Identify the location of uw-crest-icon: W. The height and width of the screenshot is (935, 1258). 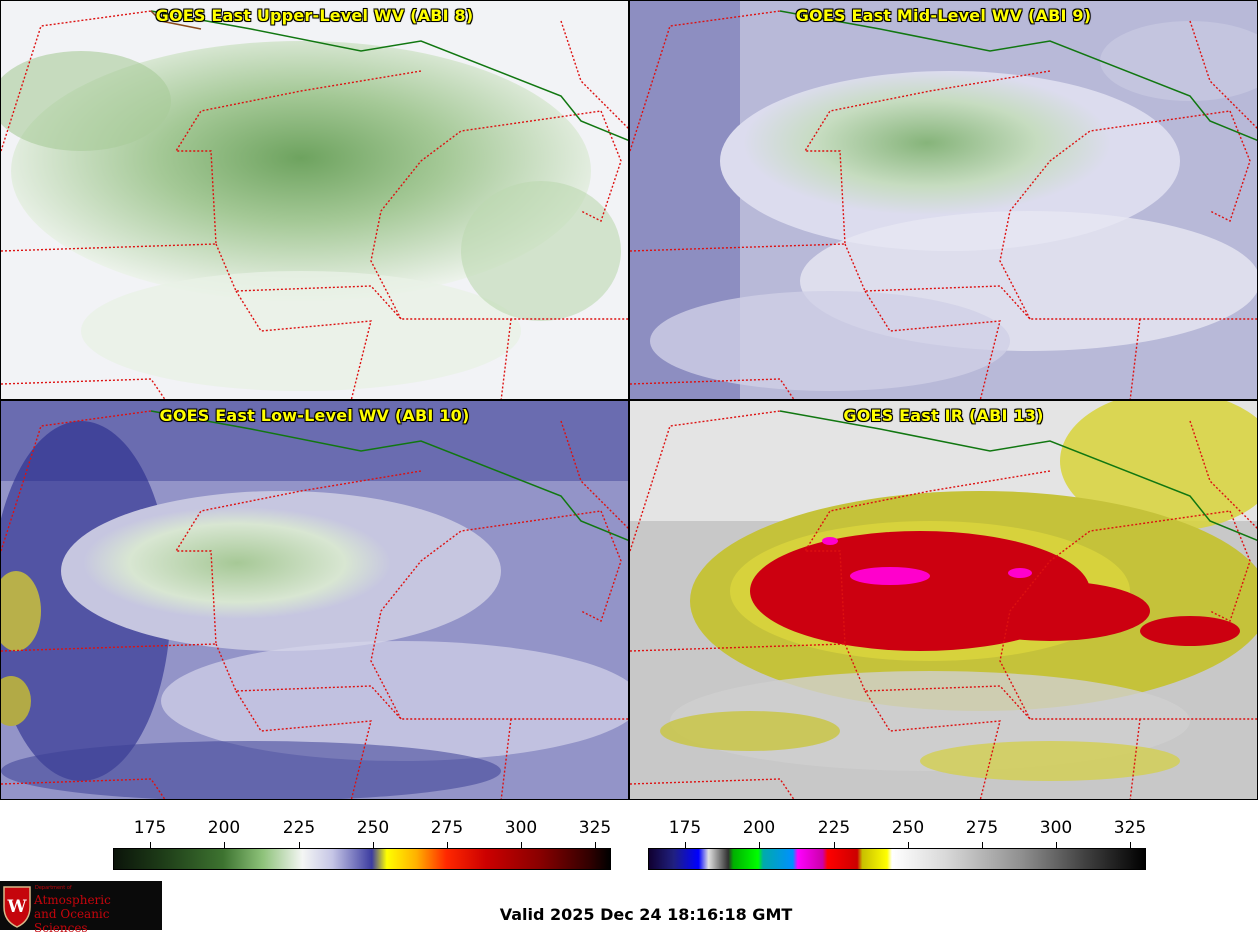
(17, 907).